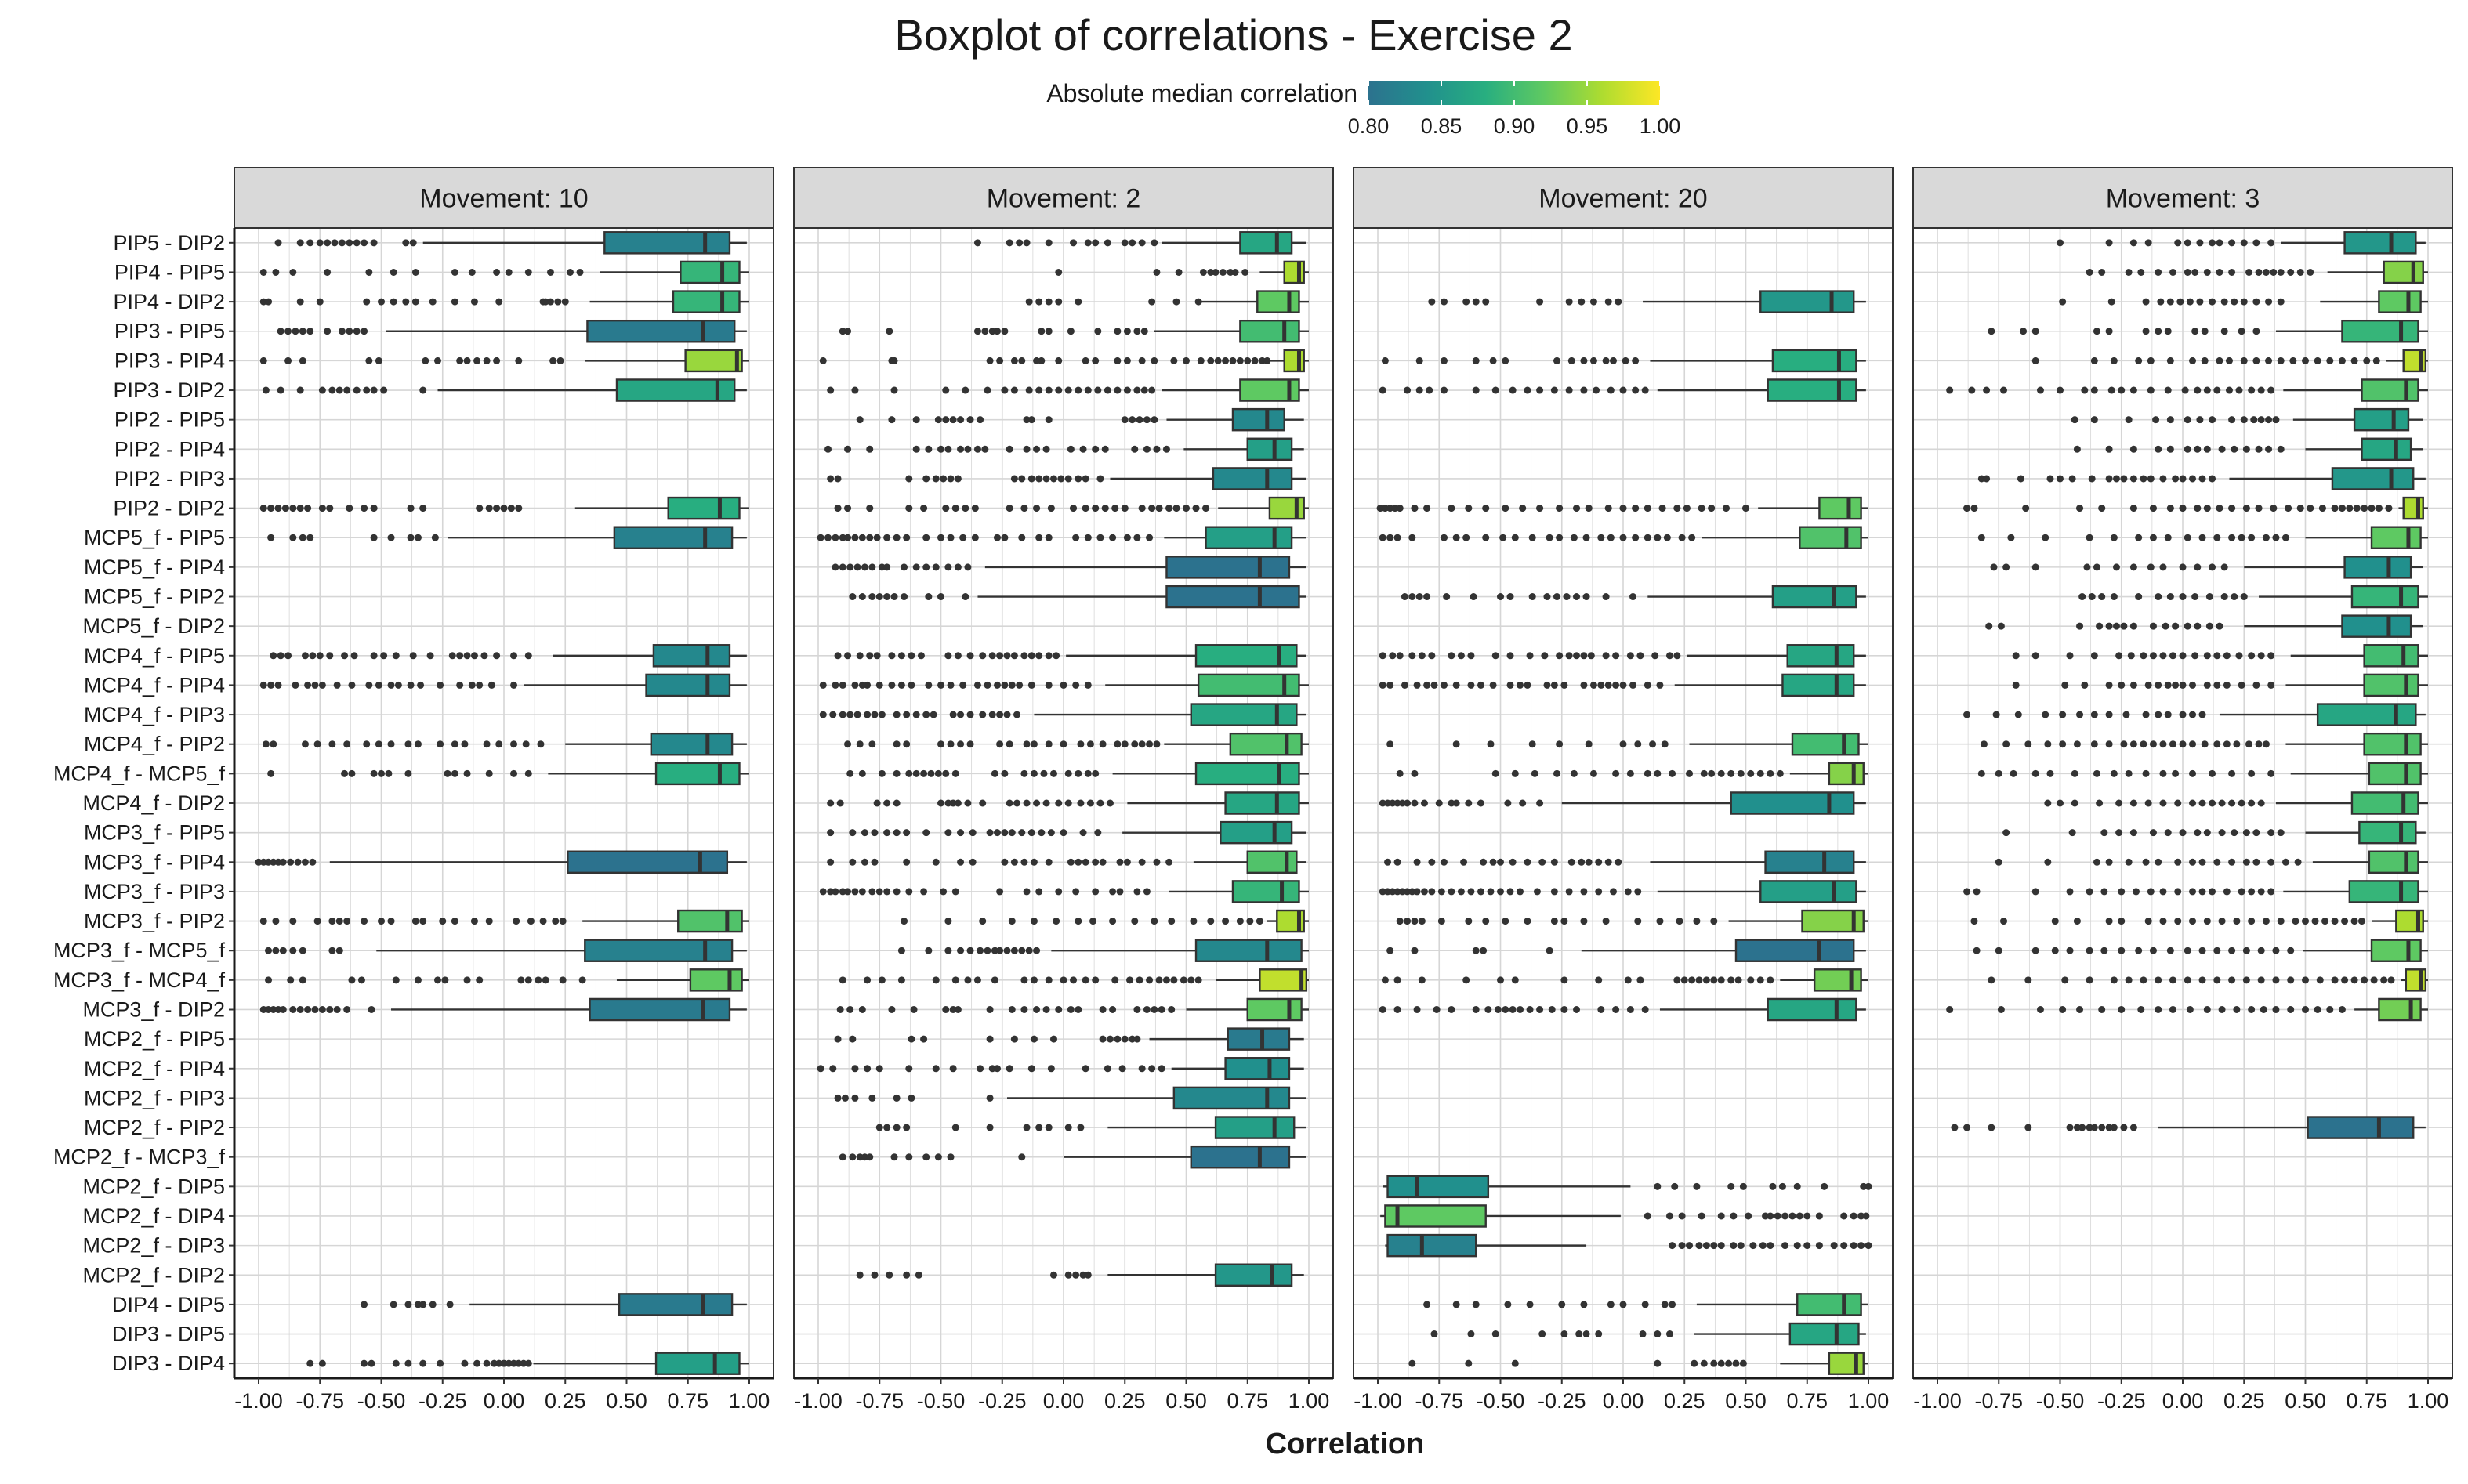 The height and width of the screenshot is (1484, 2468). I want to click on x-tick-label: 0.50, so click(1746, 1401).